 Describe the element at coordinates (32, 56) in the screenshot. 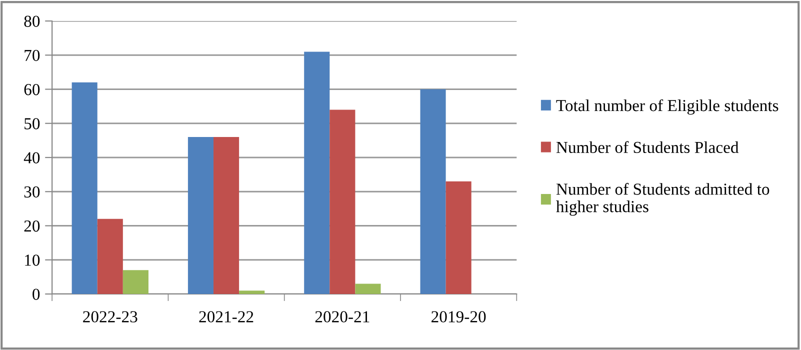

I see `y-tick-label: 70` at that location.